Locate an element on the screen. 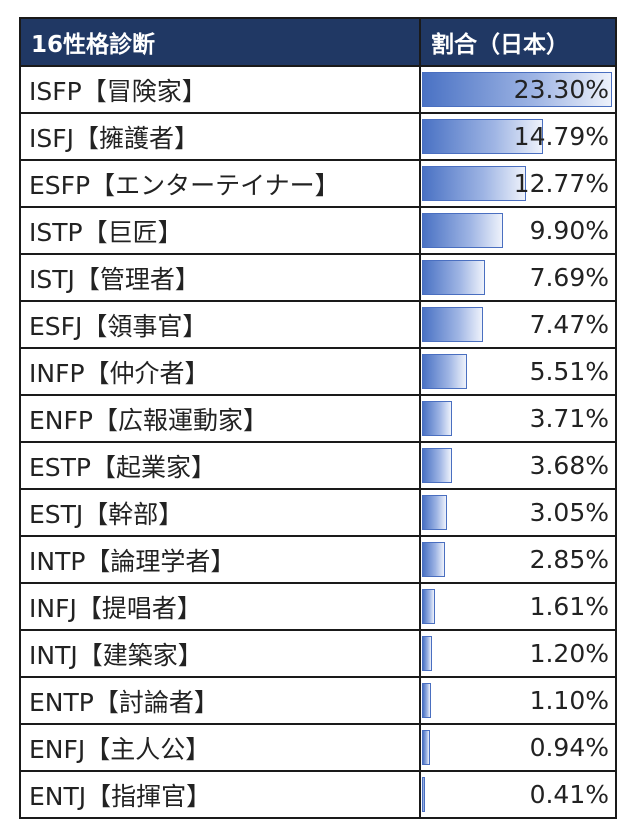  personality-type-cell: ISFJ【擁護者】 is located at coordinates (220, 136).